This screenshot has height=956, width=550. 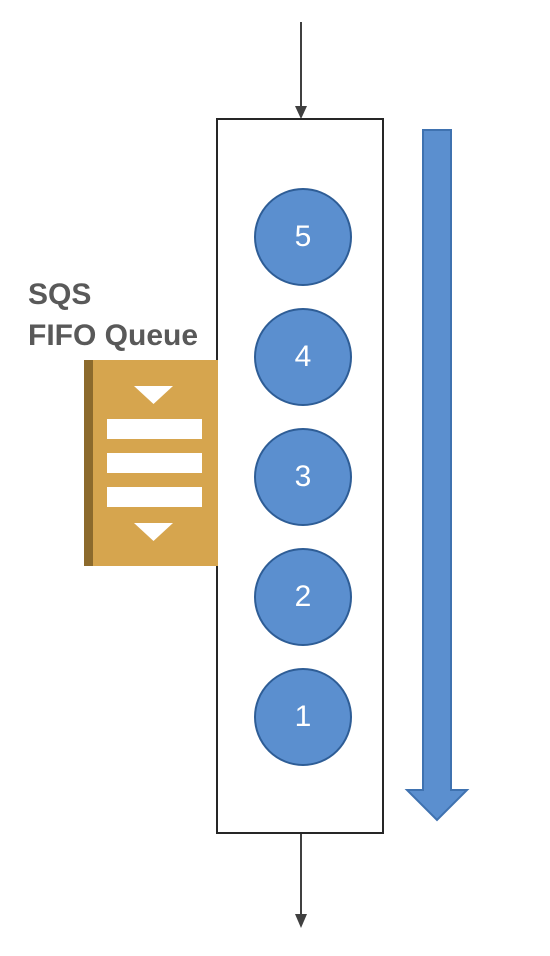 I want to click on incoming-arrow, so click(x=301, y=70).